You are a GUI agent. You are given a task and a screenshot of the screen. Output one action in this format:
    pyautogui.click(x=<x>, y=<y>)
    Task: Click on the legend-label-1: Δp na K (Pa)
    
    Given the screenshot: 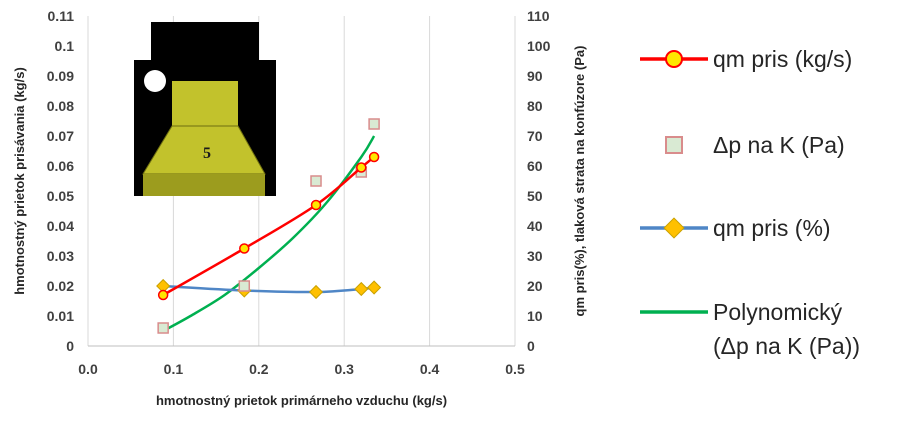 What is the action you would take?
    pyautogui.click(x=779, y=145)
    